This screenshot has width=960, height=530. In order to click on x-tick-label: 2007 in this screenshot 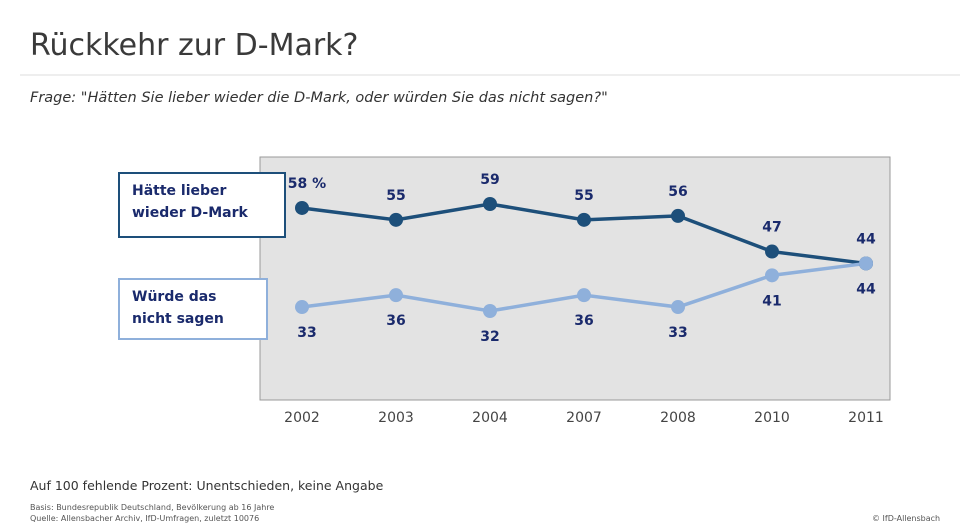, I will do `click(584, 418)`.